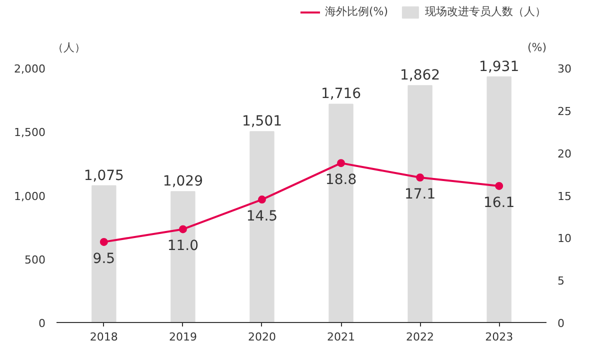  Describe the element at coordinates (104, 258) in the screenshot. I see `data-label: 9.5` at that location.